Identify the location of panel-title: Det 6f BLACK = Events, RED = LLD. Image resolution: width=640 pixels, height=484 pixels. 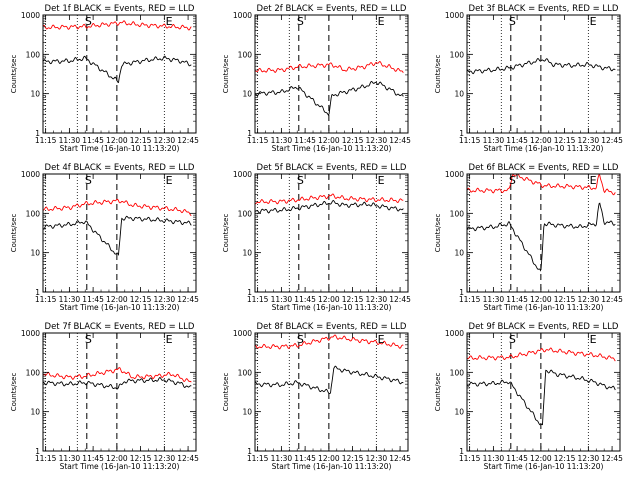
(544, 168).